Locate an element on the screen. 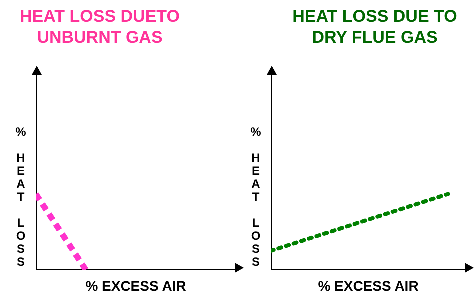  chart-title: HEAT LOSS DUETO UNBURNT GAS is located at coordinates (100, 27).